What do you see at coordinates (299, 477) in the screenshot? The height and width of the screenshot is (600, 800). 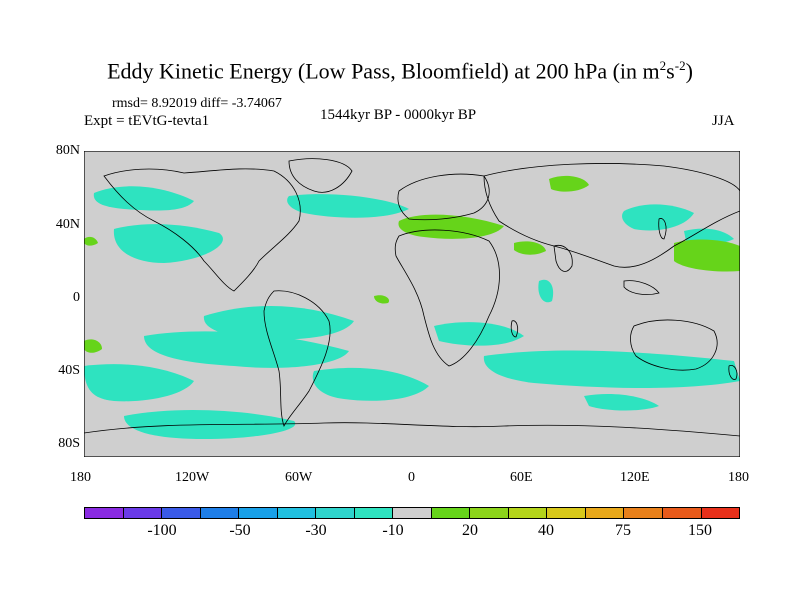 I see `lon-tick-60w: 60W` at bounding box center [299, 477].